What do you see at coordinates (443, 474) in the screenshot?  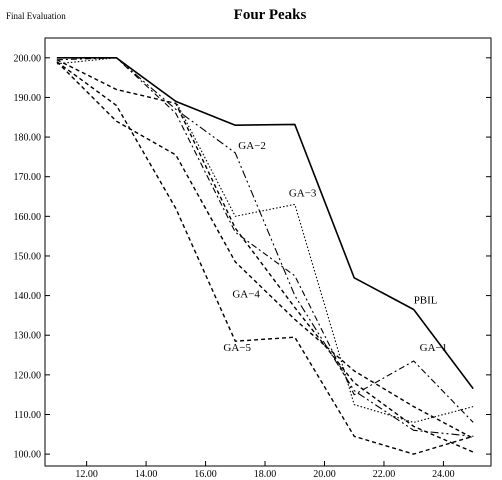 I see `x-tick-label: 24.00` at bounding box center [443, 474].